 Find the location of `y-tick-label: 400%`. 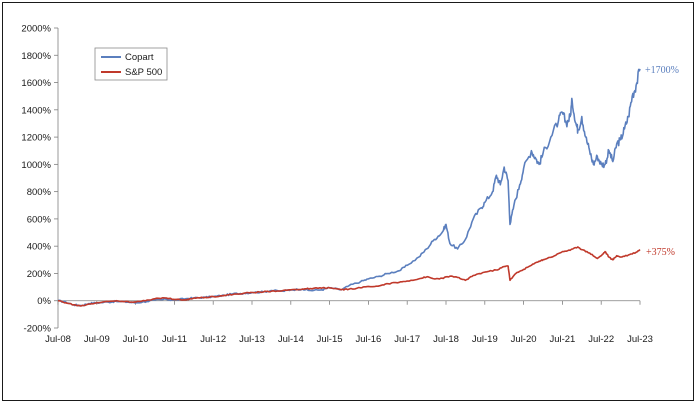

y-tick-label: 400% is located at coordinates (39, 247).